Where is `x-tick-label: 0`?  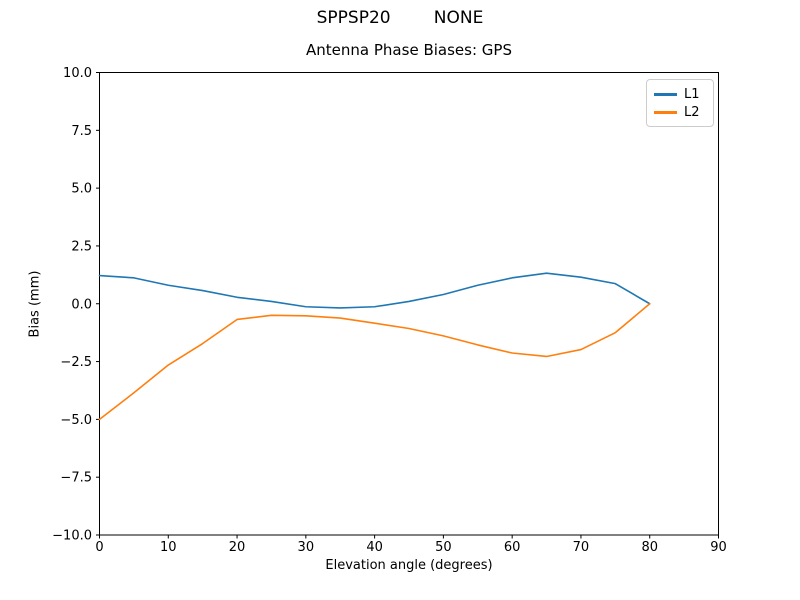 x-tick-label: 0 is located at coordinates (99, 547).